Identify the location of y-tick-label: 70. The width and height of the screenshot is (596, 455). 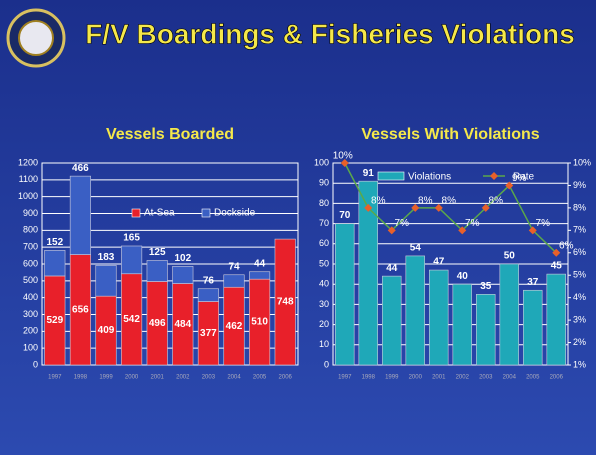
(324, 223).